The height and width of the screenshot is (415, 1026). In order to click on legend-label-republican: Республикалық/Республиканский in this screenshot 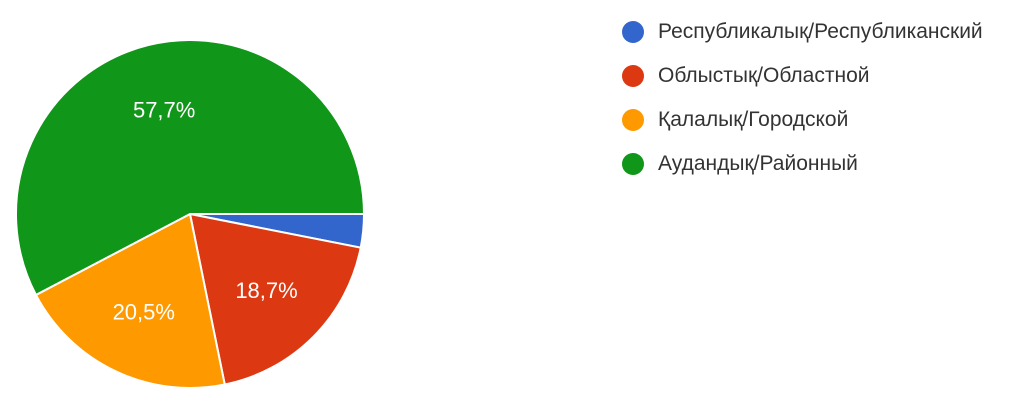, I will do `click(820, 31)`.